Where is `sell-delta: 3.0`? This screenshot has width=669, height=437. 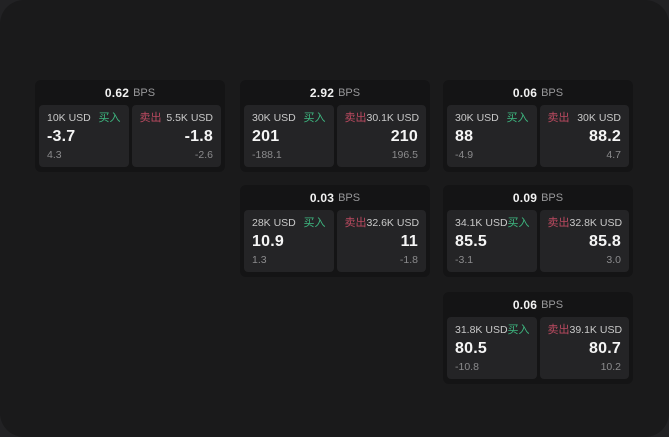 sell-delta: 3.0 is located at coordinates (613, 260).